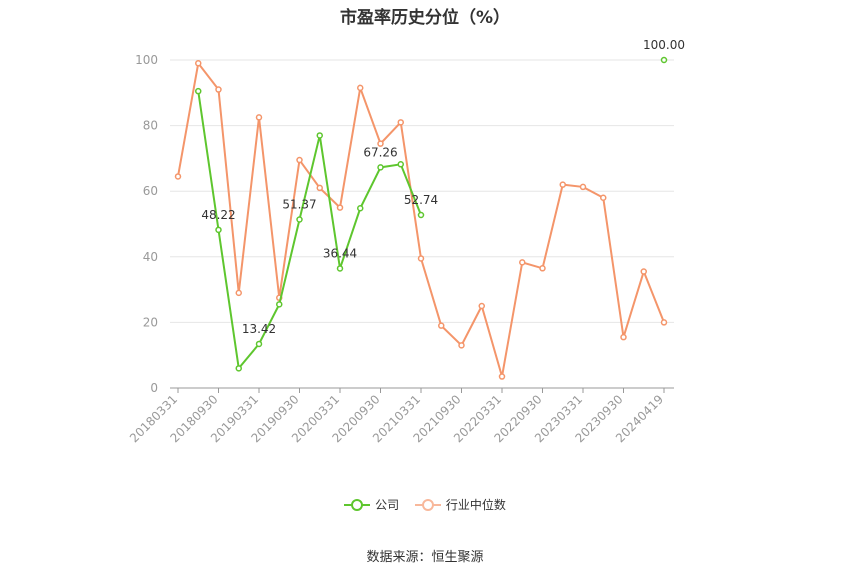  Describe the element at coordinates (150, 257) in the screenshot. I see `y-tick-label: 40` at that location.